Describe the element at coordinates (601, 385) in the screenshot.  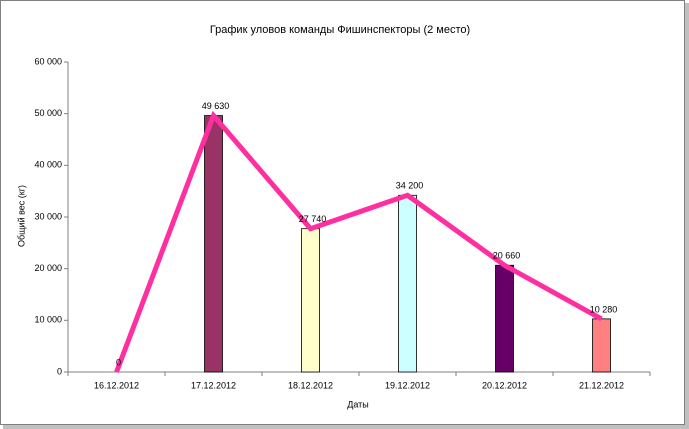
I see `x-tick-label: 21.12.2012` at that location.